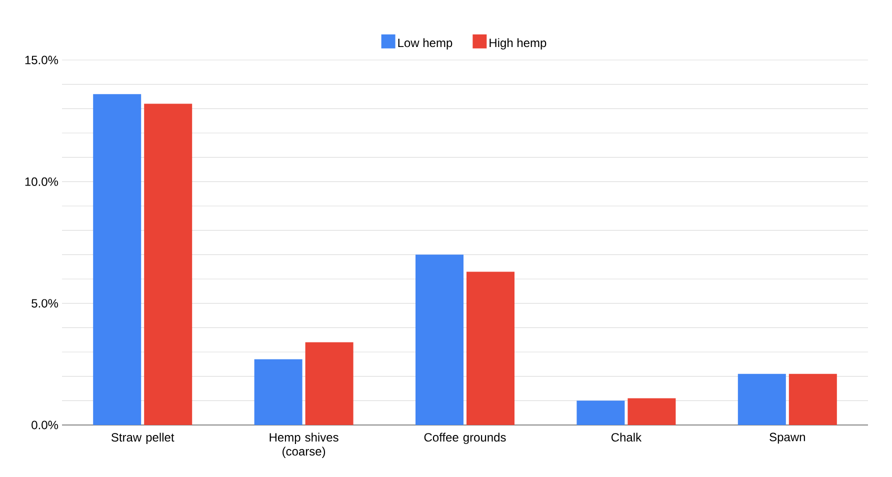 The width and height of the screenshot is (892, 477). Describe the element at coordinates (45, 303) in the screenshot. I see `y-tick-label: 5.0%` at that location.